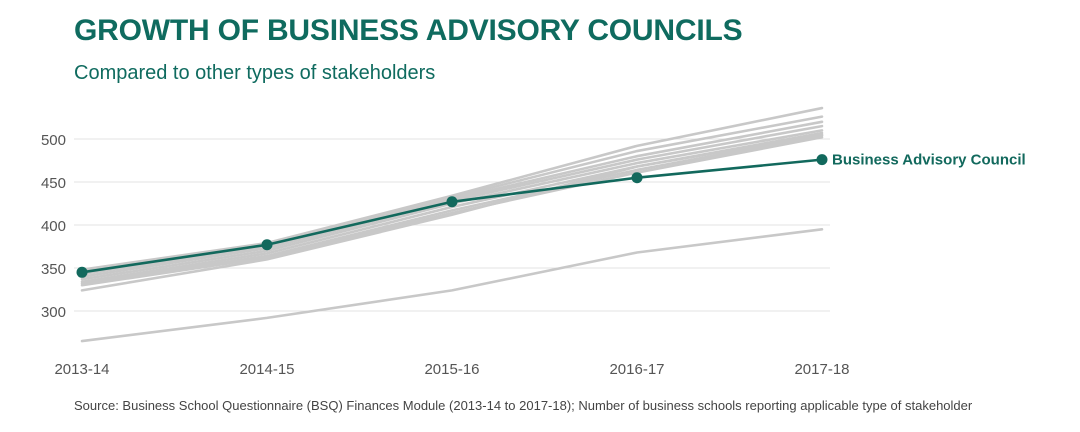 The image size is (1080, 432). I want to click on chart-title: GROWTH OF BUSINESS ADVISORY COUNCILS, so click(408, 30).